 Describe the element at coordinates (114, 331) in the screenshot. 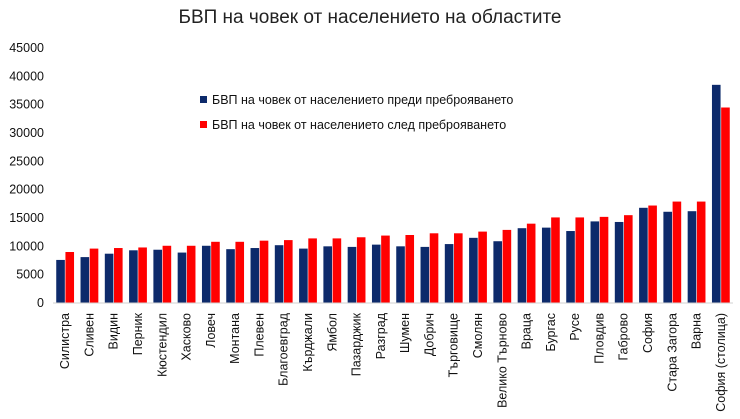

I see `x-tick-label: Видин` at that location.